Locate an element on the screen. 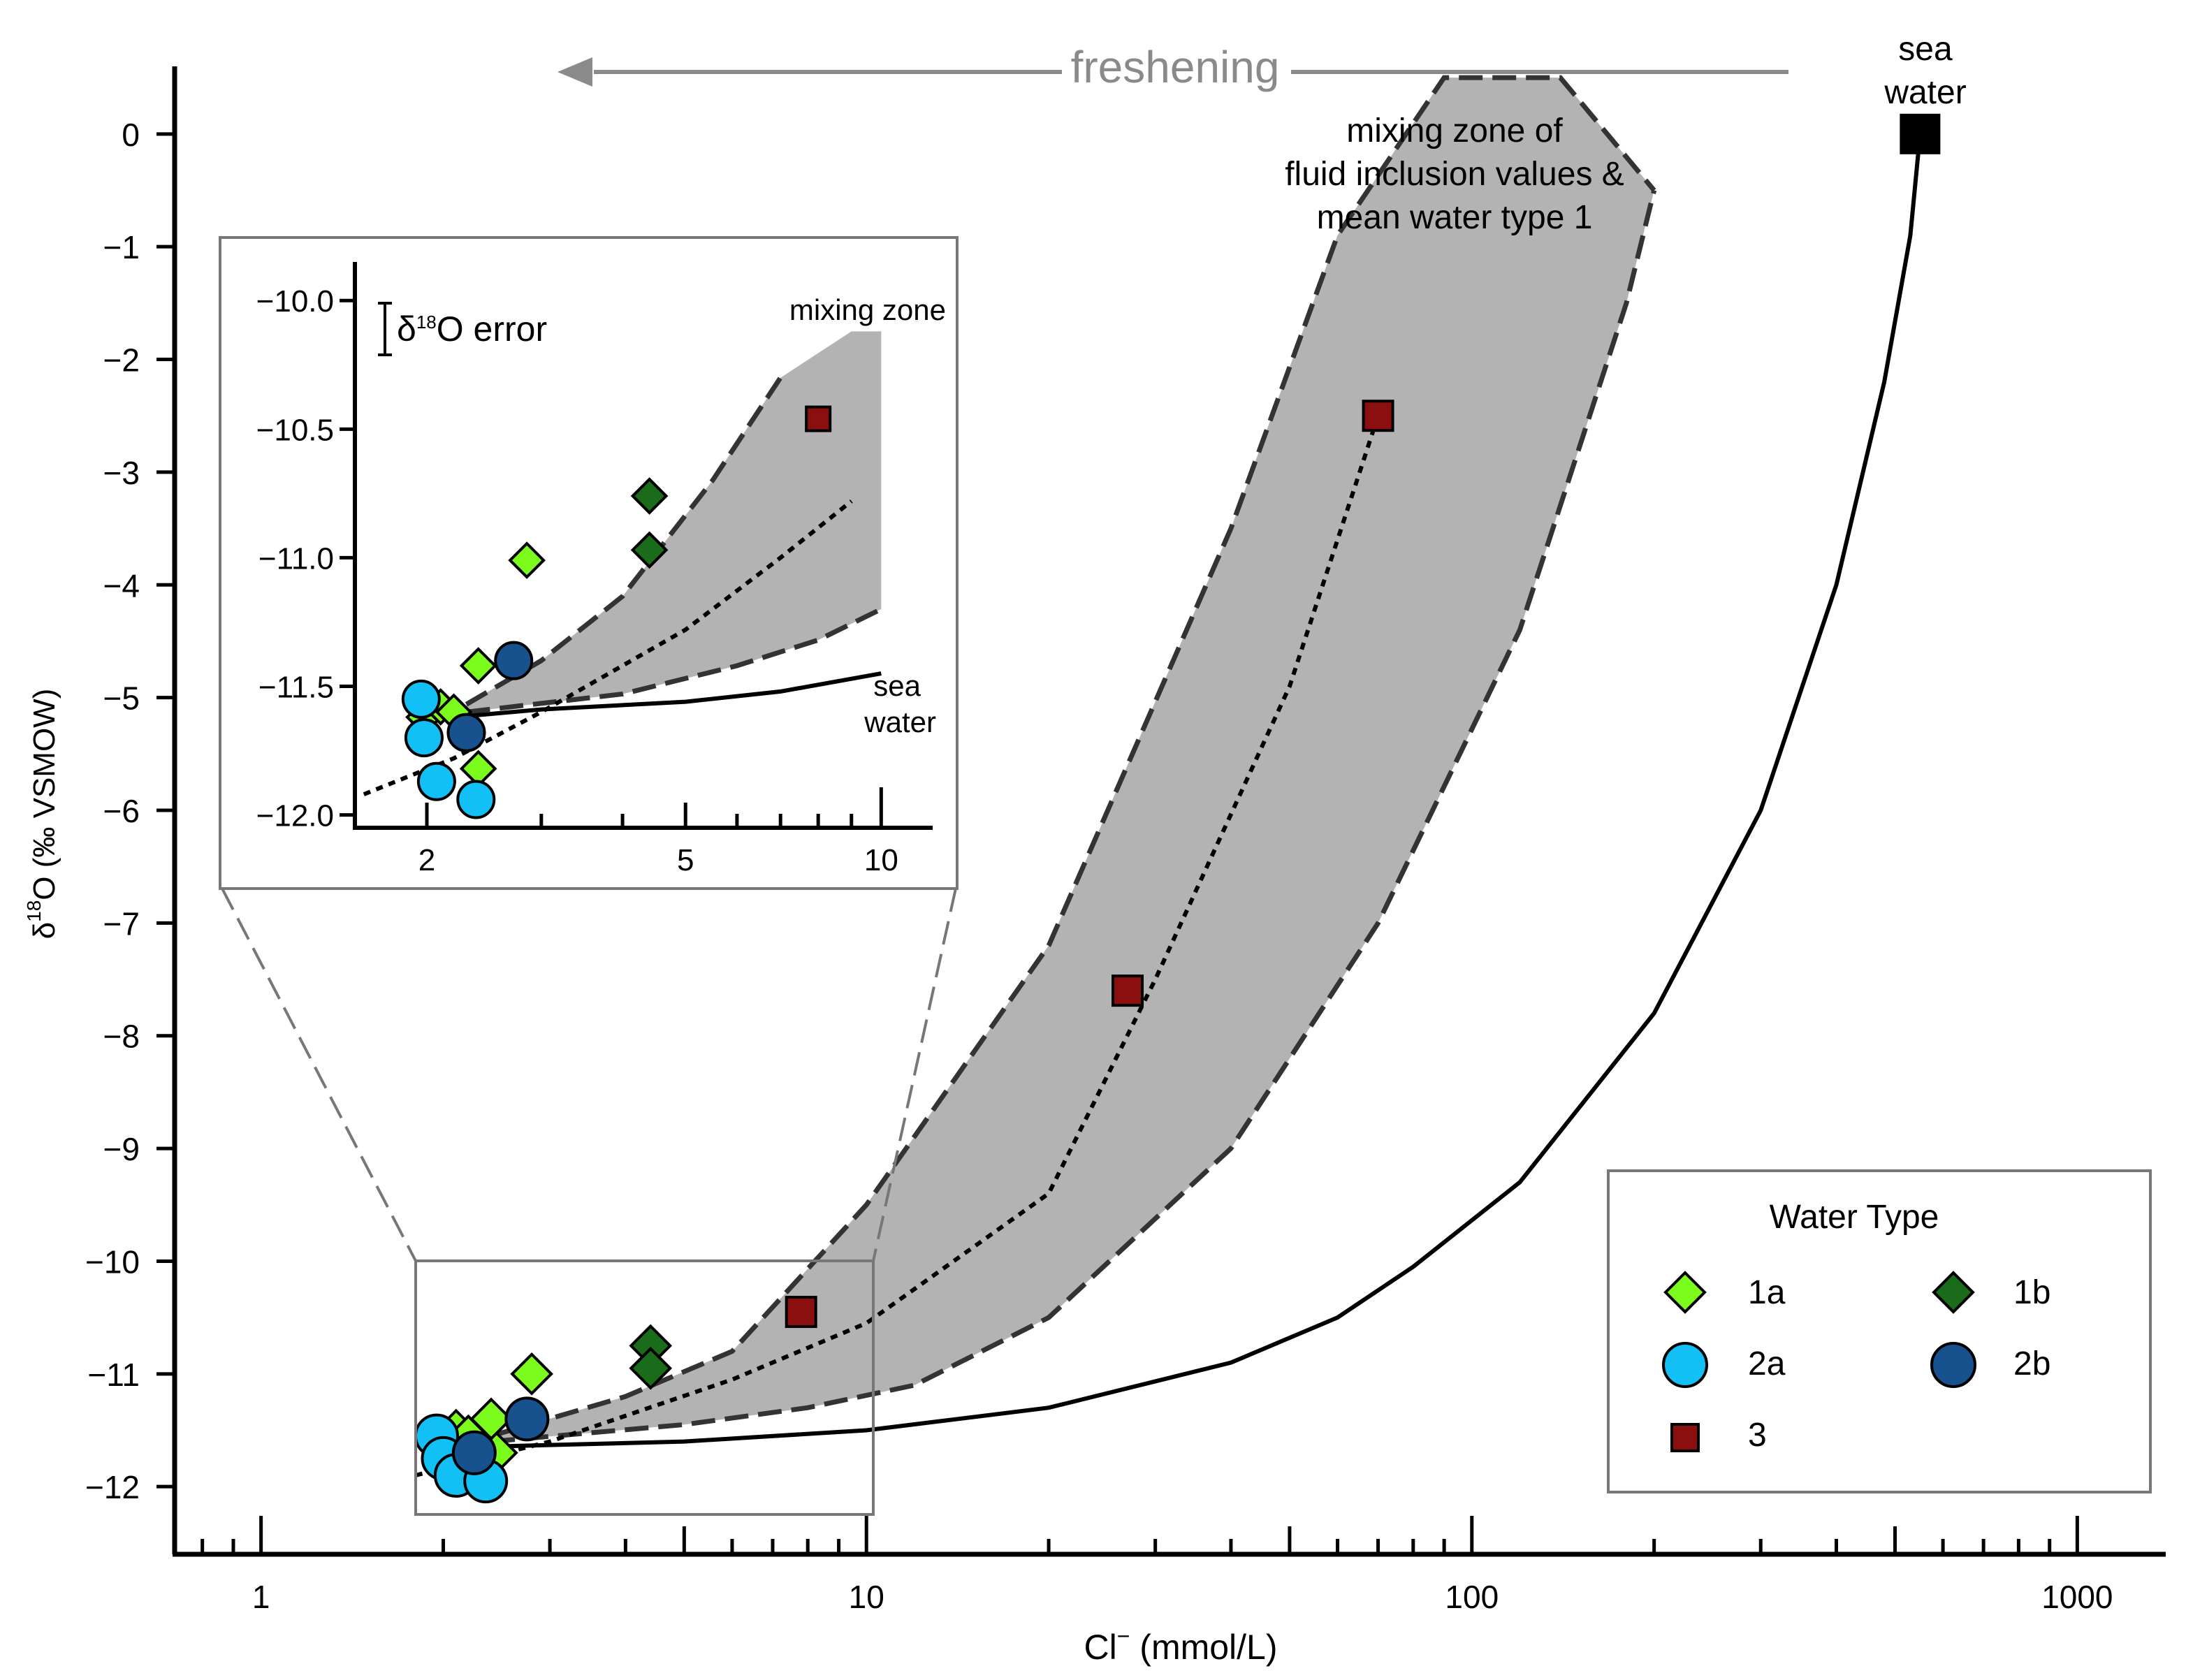 This screenshot has height=1680, width=2186. mixing-zone-label-line3: mean water type 1 is located at coordinates (1455, 218).